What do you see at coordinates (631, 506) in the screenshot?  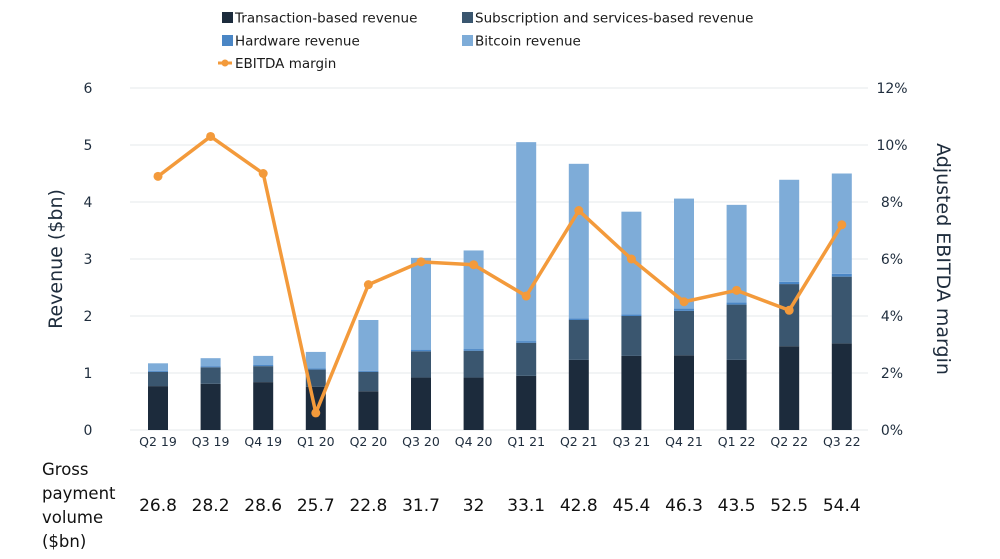 I see `gpv-value: 45.4` at bounding box center [631, 506].